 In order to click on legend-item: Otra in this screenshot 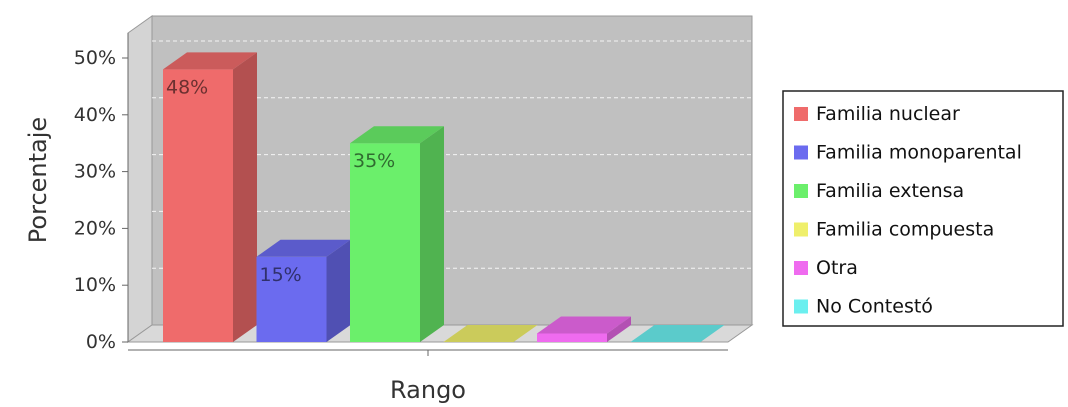, I will do `click(826, 268)`.